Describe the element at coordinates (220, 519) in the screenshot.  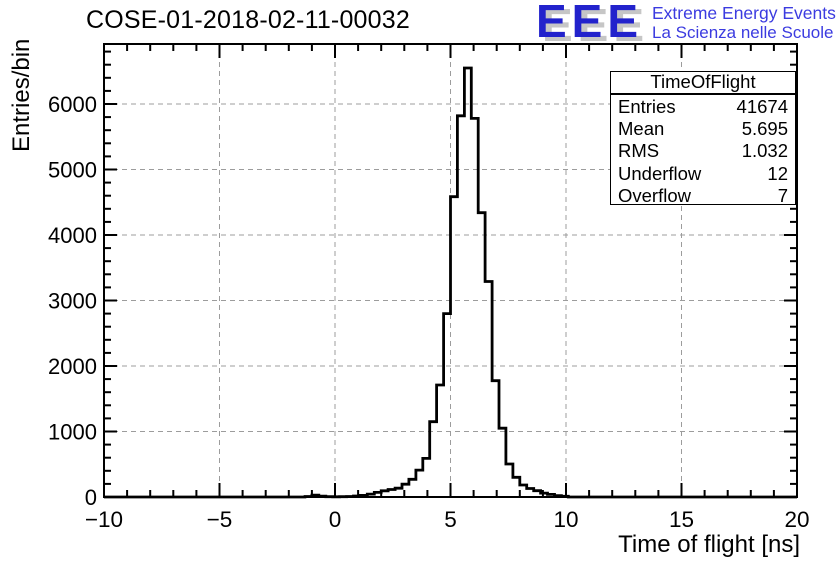
I see `svg-text: −5` at that location.